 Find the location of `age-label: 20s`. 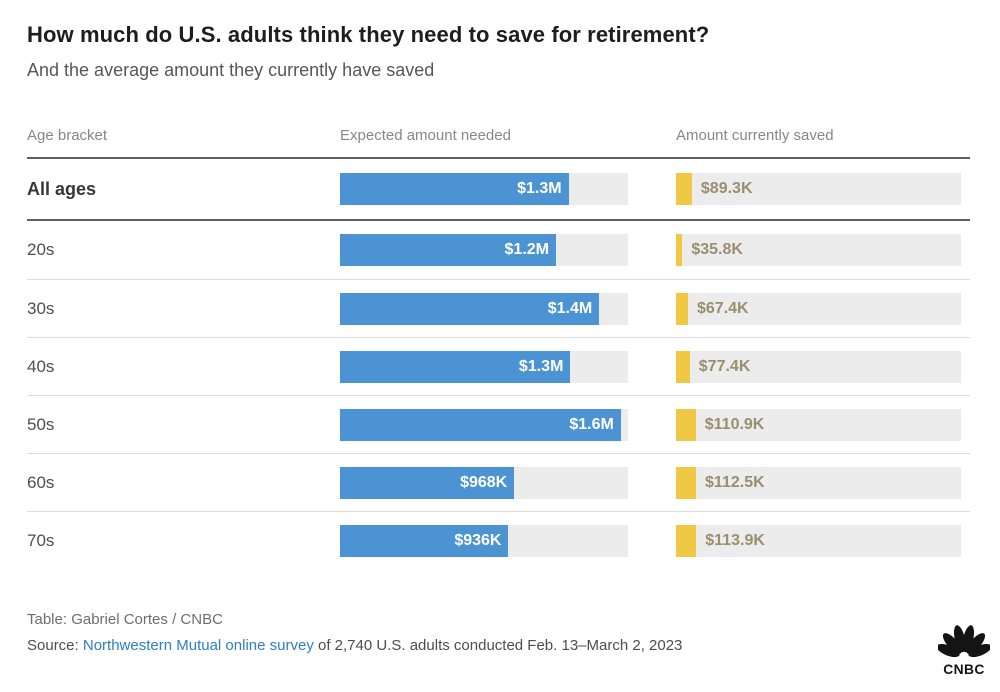

age-label: 20s is located at coordinates (41, 249).